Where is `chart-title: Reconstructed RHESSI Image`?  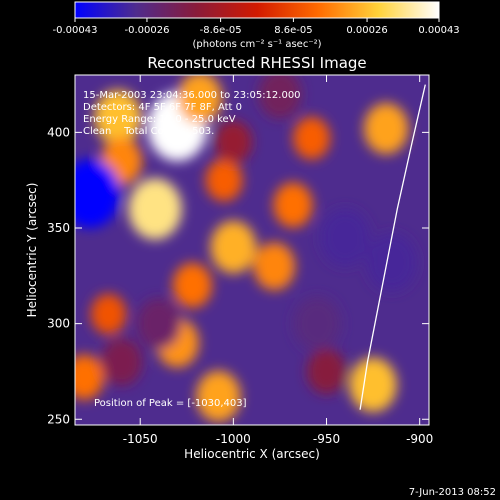
chart-title: Reconstructed RHESSI Image is located at coordinates (256, 63).